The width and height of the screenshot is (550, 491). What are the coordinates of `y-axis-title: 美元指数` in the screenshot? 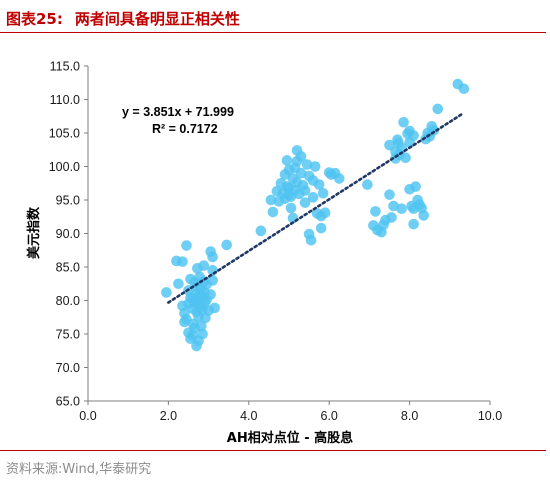 It's located at (34, 232).